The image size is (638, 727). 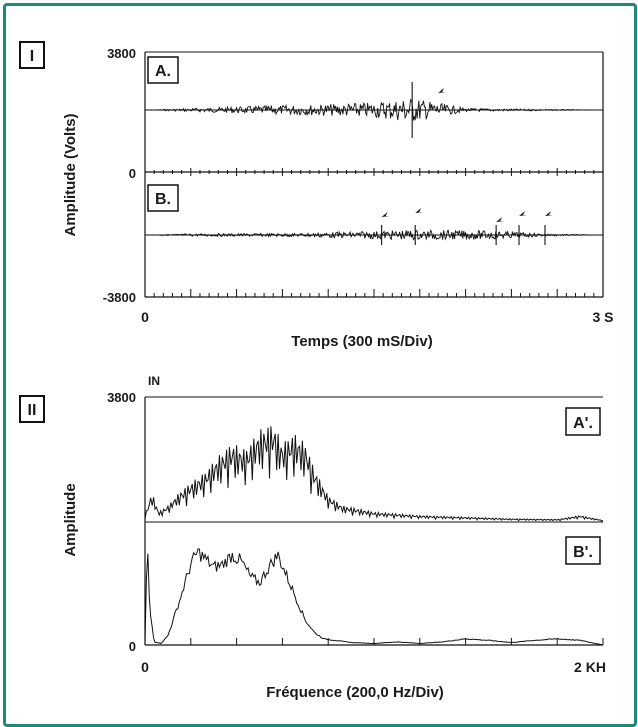 I want to click on spectrum-a-prime, so click(x=374, y=474).